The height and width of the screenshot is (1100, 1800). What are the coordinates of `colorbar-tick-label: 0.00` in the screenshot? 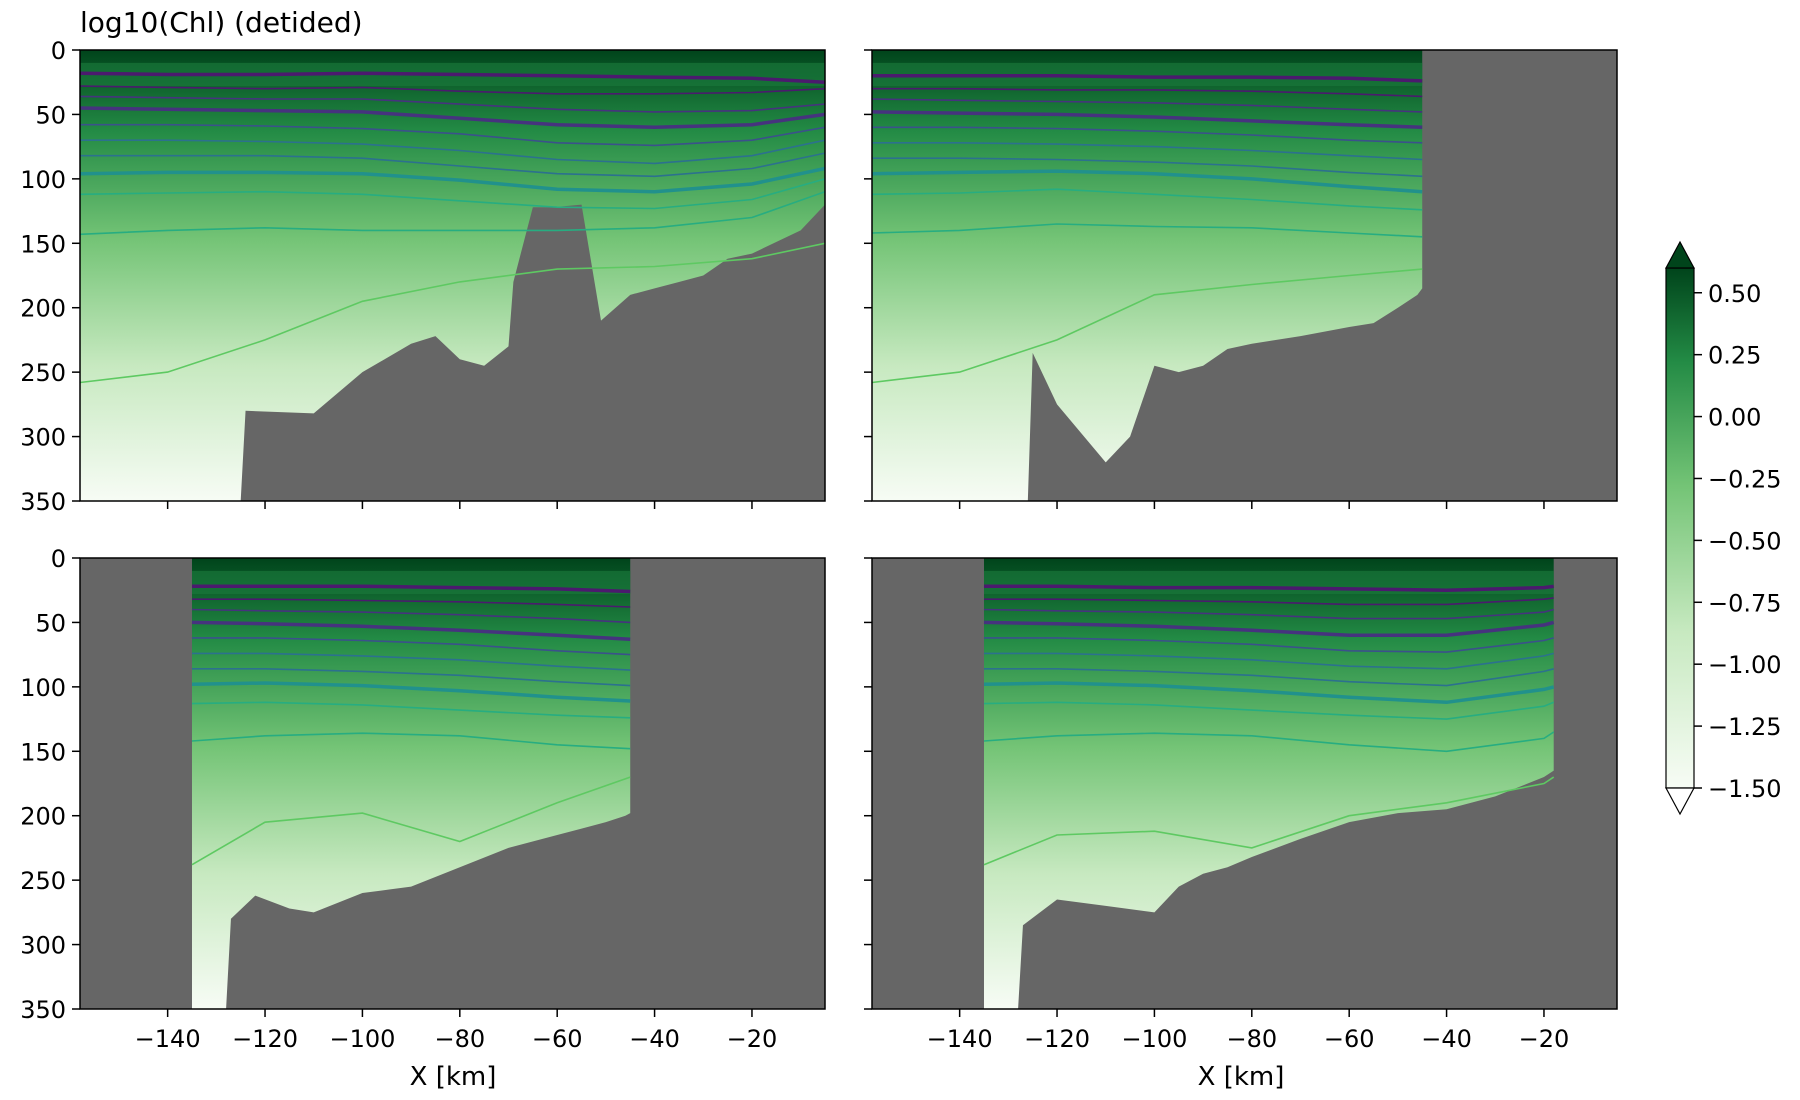 It's located at (1734, 418).